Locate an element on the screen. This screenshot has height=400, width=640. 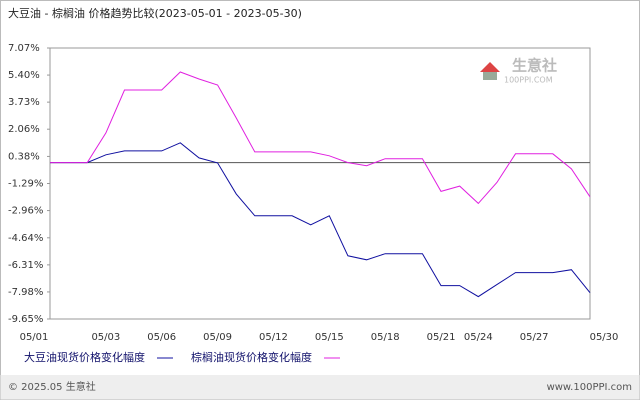
x-tick-label: 05/01 is located at coordinates (34, 337).